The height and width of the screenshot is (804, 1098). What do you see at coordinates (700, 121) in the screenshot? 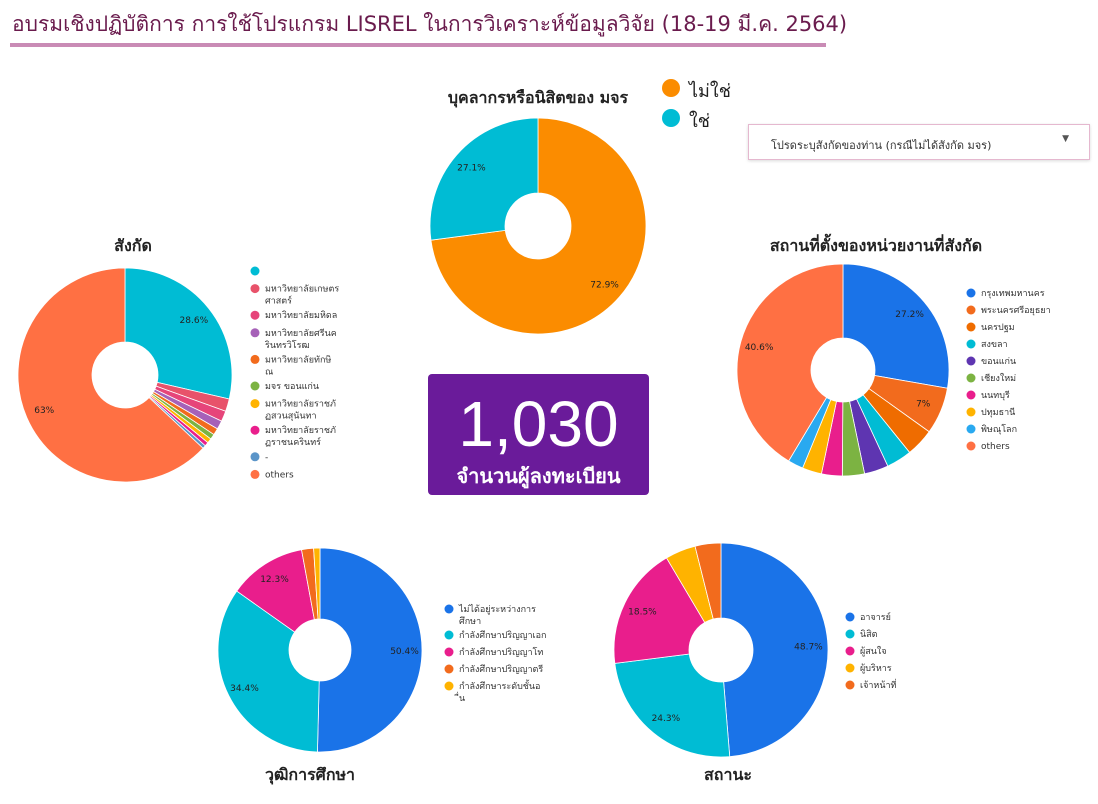
I see `legend-label-yes: ใช่` at bounding box center [700, 121].